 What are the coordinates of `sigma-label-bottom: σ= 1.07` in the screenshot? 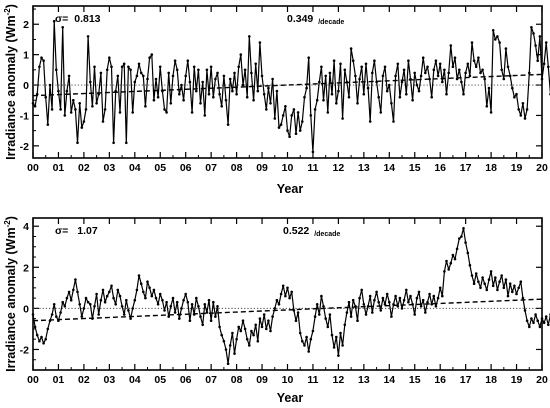 It's located at (76, 231).